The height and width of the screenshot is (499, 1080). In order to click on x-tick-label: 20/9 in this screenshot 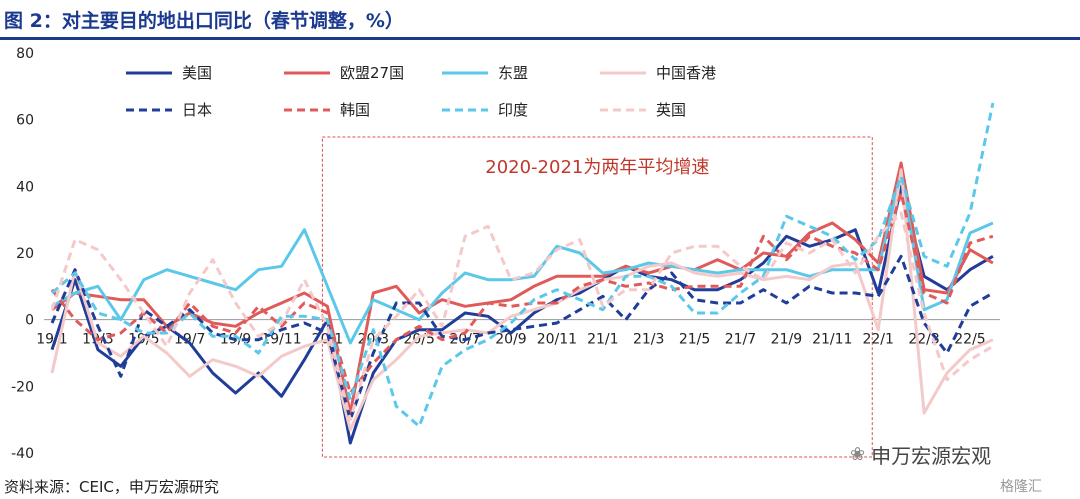, I will do `click(510, 340)`.